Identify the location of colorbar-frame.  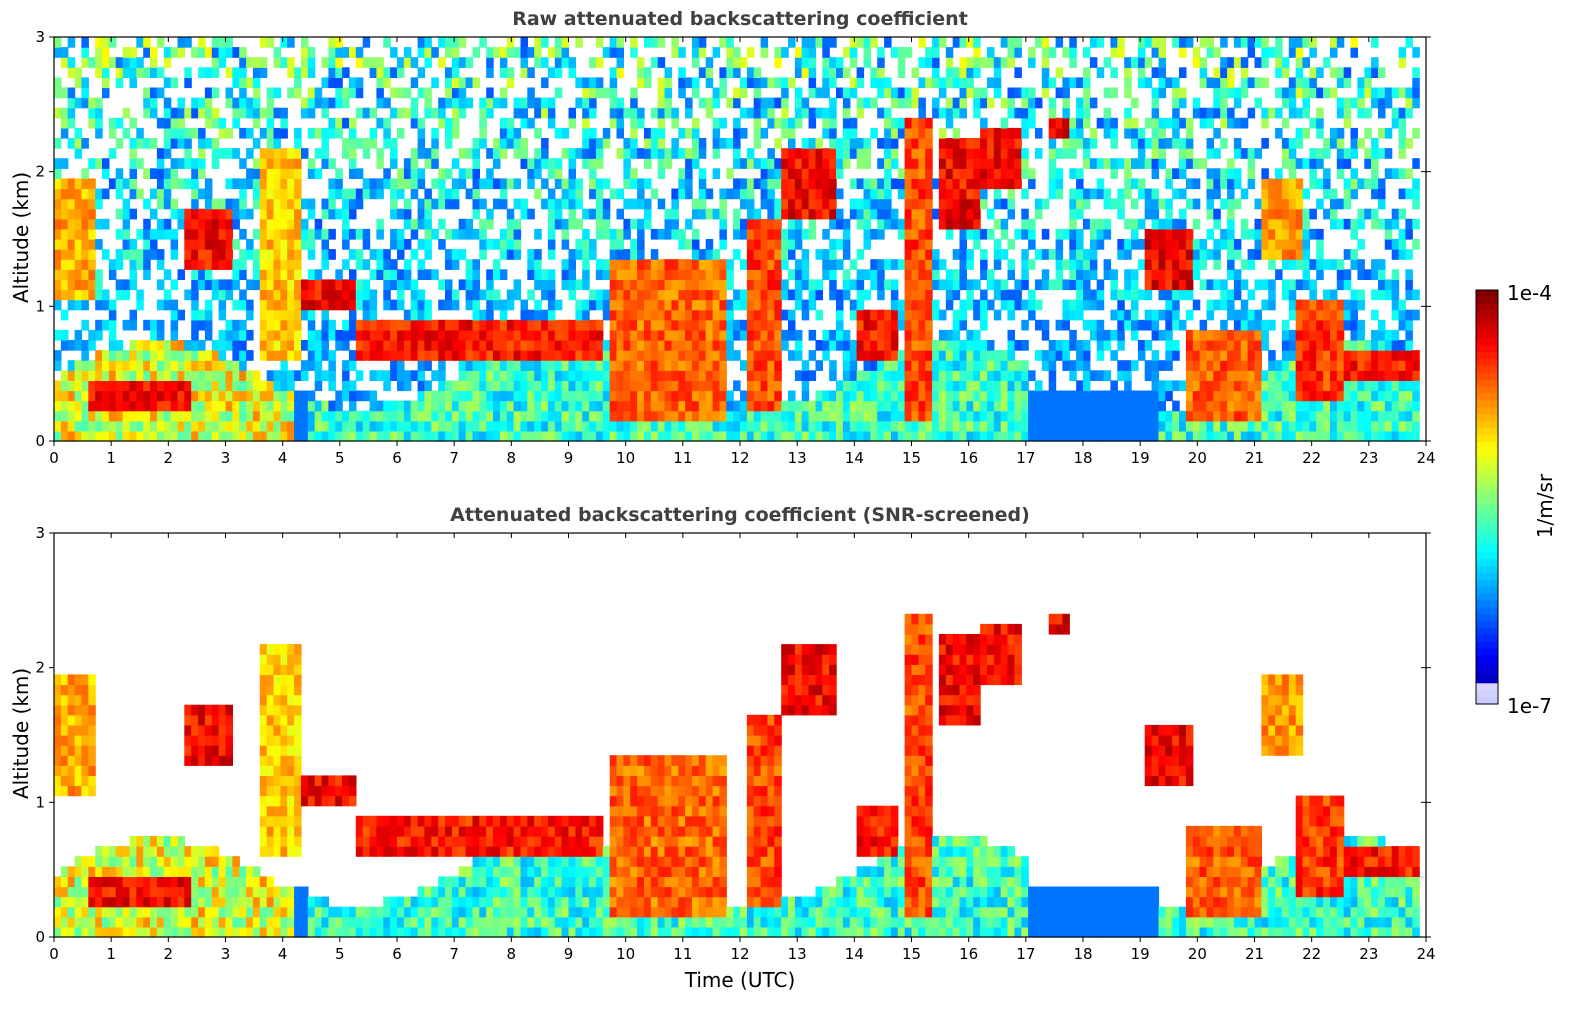
(1487, 497).